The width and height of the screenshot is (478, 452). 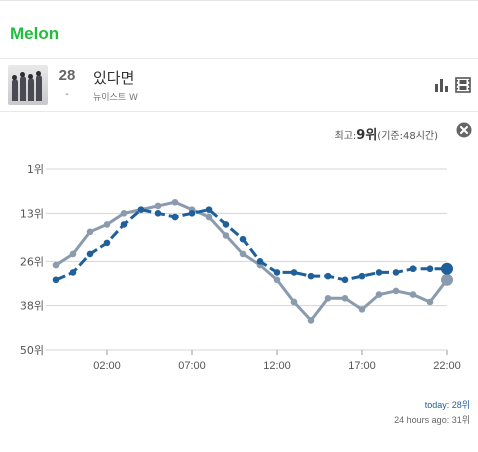 I want to click on close-circle-icon, so click(x=464, y=130).